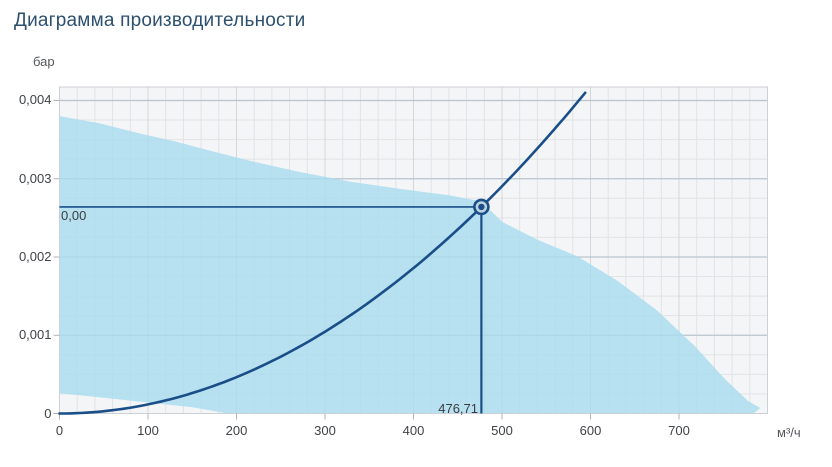 The width and height of the screenshot is (832, 467). Describe the element at coordinates (48, 413) in the screenshot. I see `y-tick-label: 0` at that location.